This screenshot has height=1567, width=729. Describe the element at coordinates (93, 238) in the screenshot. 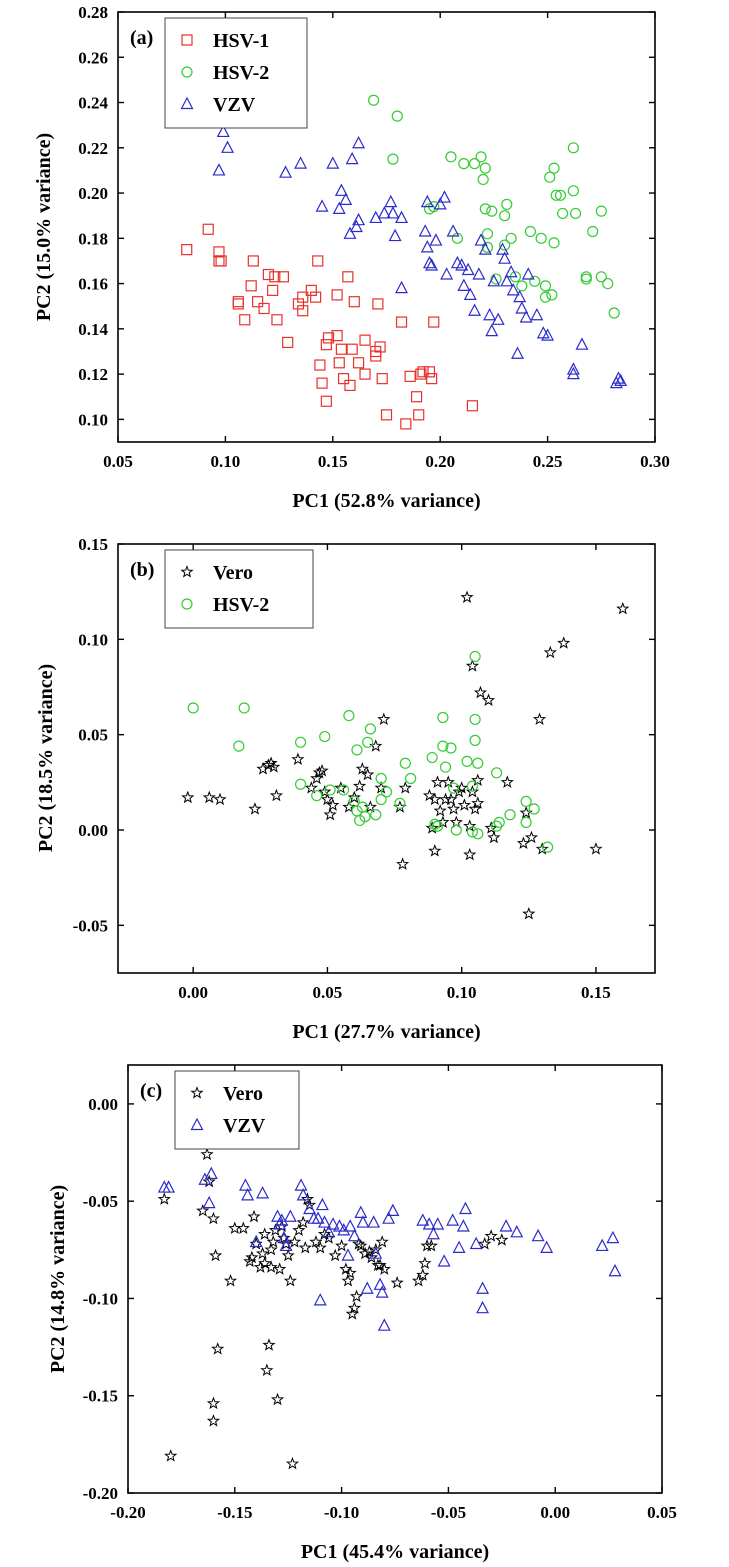

I see `y-tick-label: 0.18` at that location.